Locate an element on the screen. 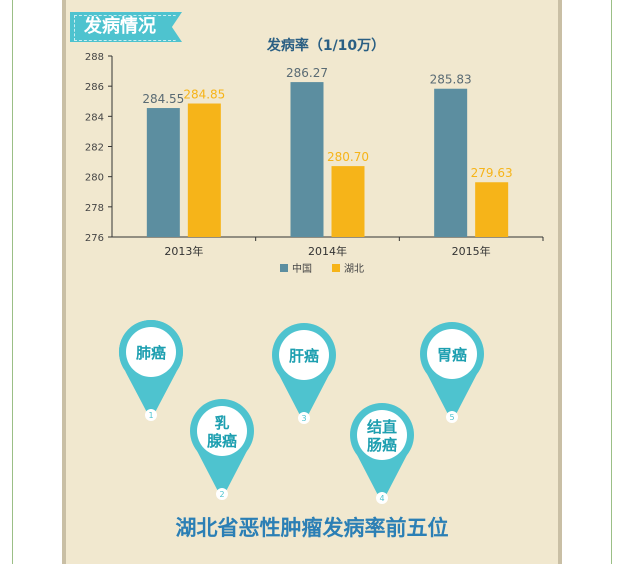  data-label: 285.83 is located at coordinates (451, 80).